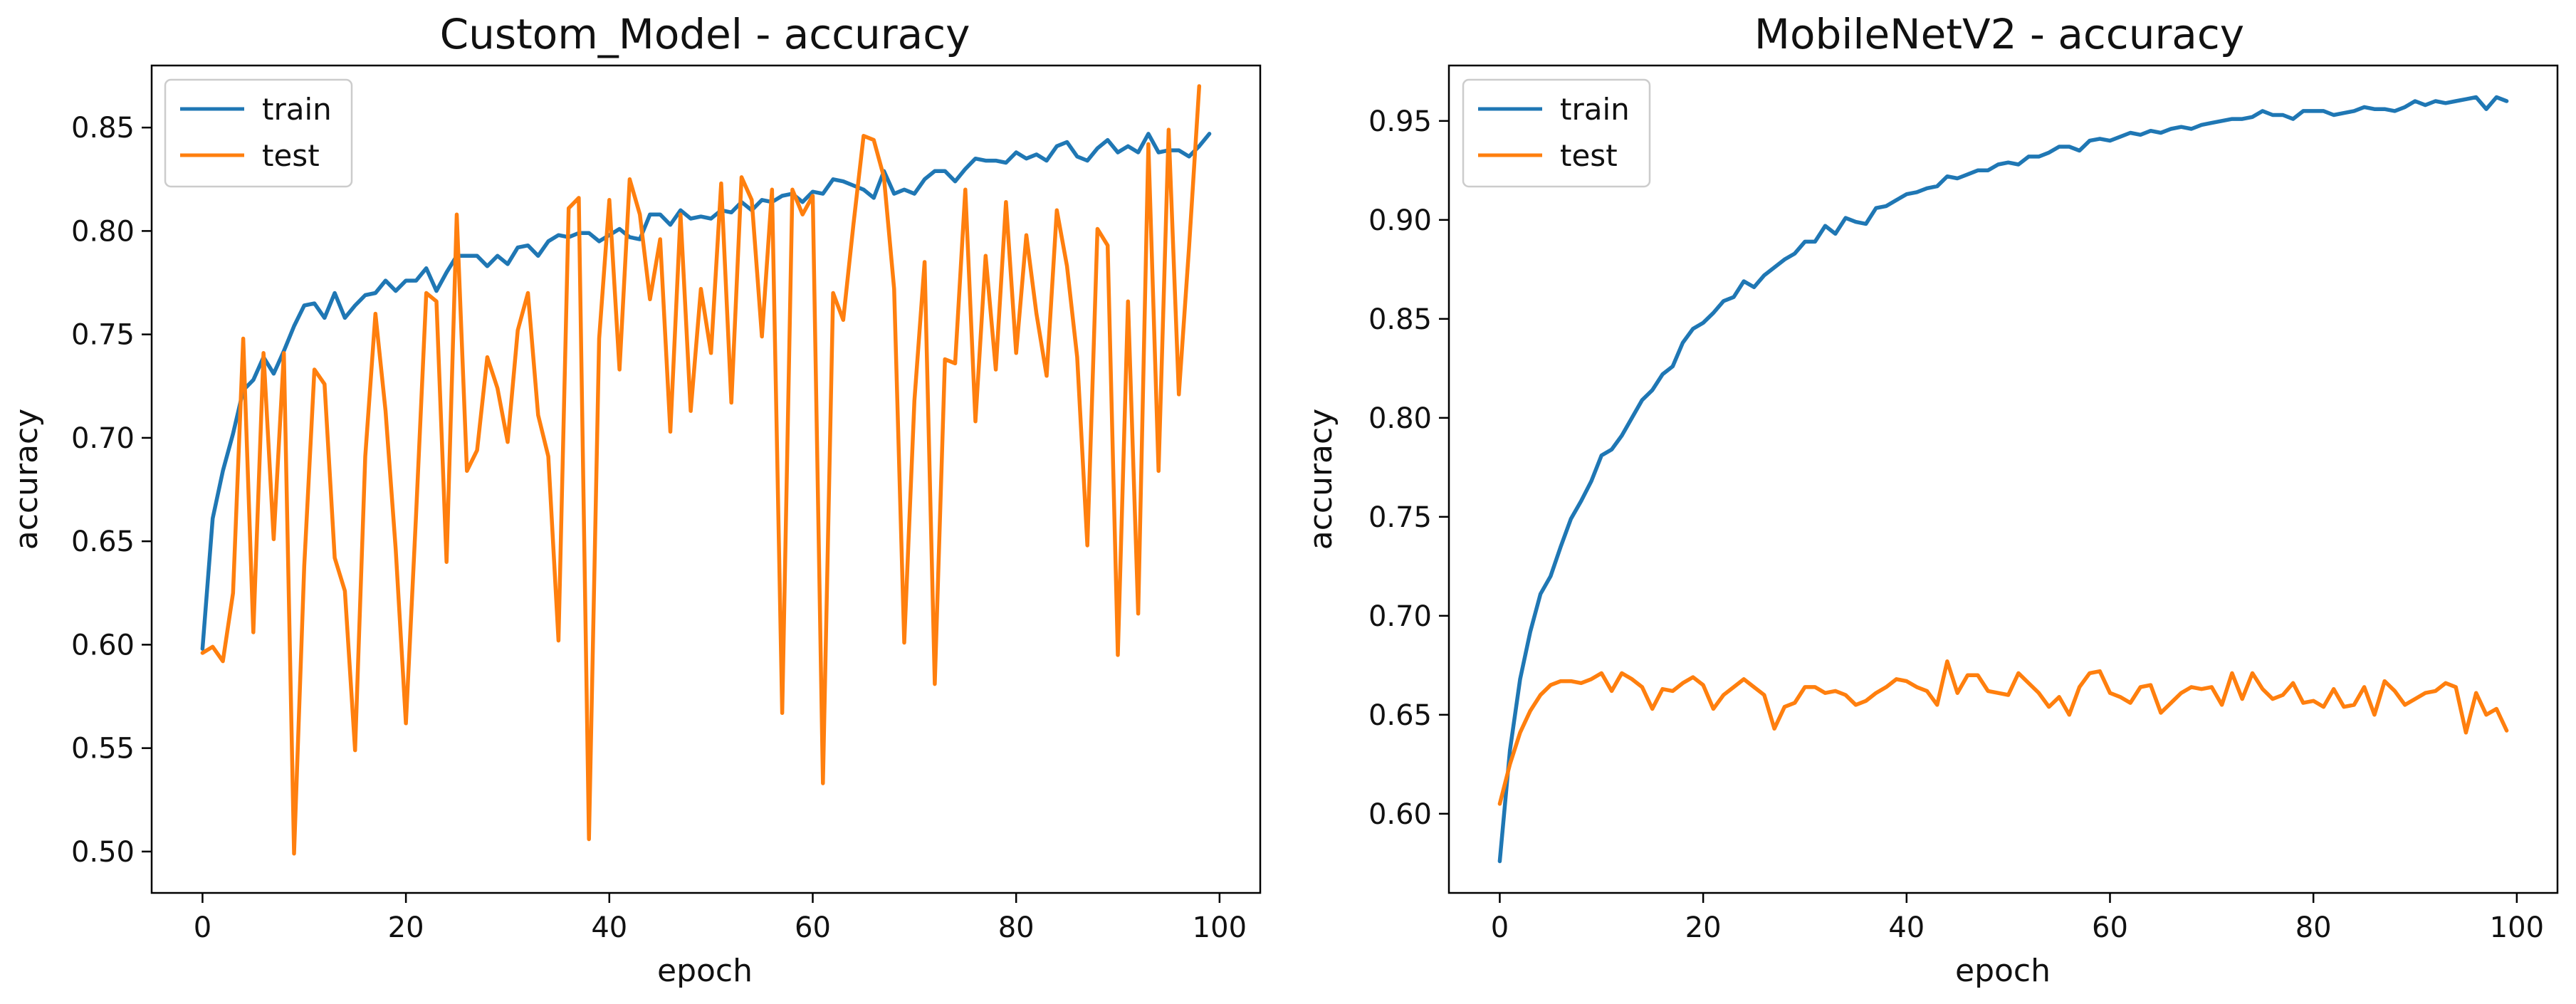 Image resolution: width=2576 pixels, height=1004 pixels. Describe the element at coordinates (2003, 732) in the screenshot. I see `series-line-test` at that location.